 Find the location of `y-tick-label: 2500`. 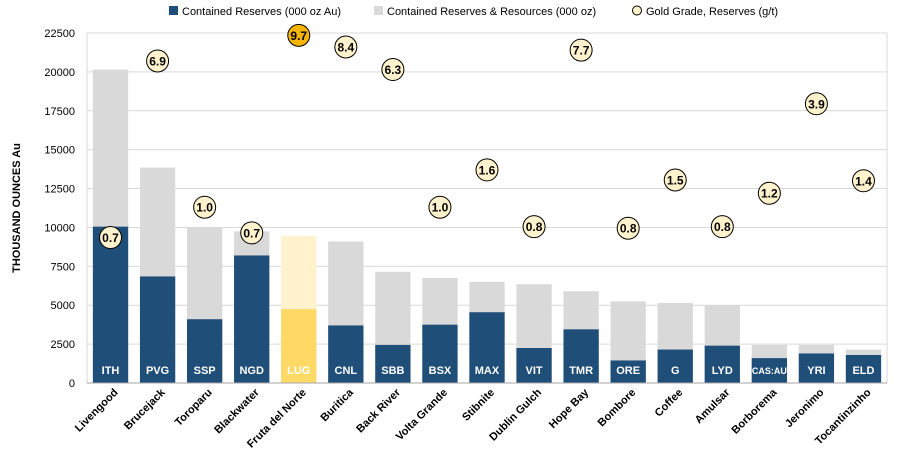

y-tick-label: 2500 is located at coordinates (63, 345).